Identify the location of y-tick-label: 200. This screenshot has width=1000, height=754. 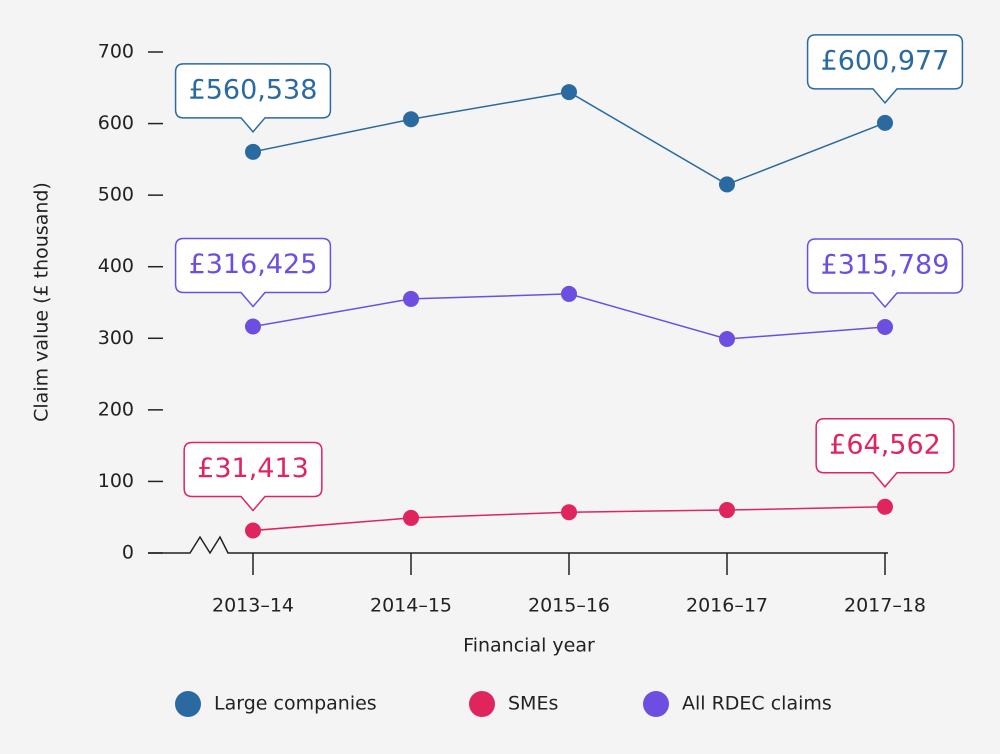
(116, 409).